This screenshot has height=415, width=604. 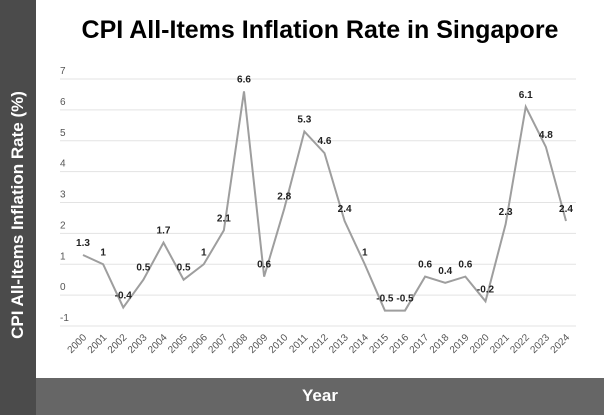 I want to click on y-tick-label: 7, so click(x=63, y=71).